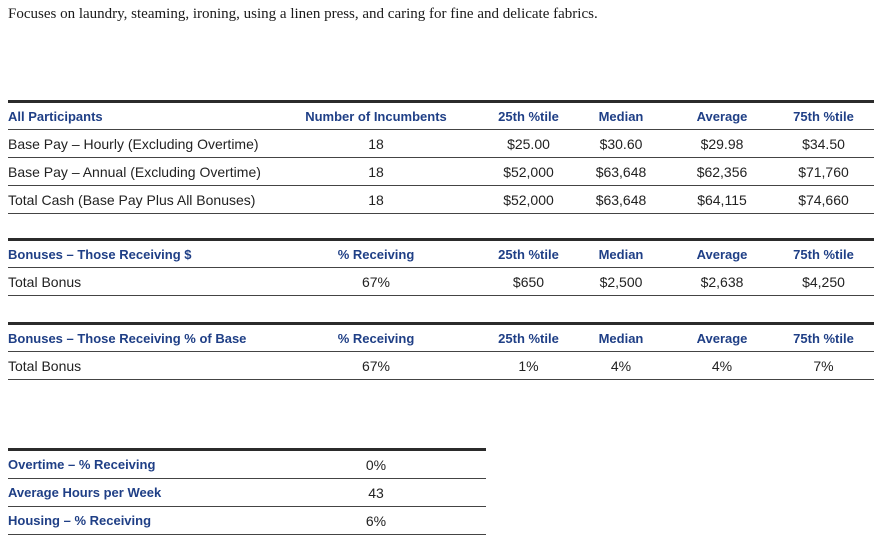 The height and width of the screenshot is (551, 883). I want to click on table-cell: 1%, so click(528, 365).